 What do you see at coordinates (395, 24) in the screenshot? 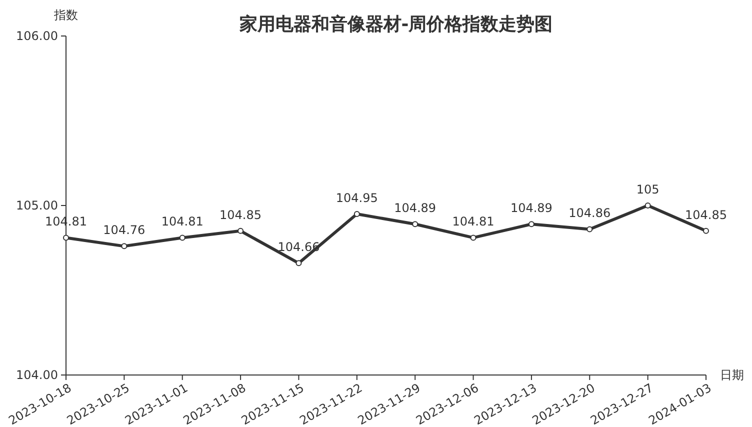
I see `chart-title: 家用电器和音像器材-周价格指数走势图` at bounding box center [395, 24].